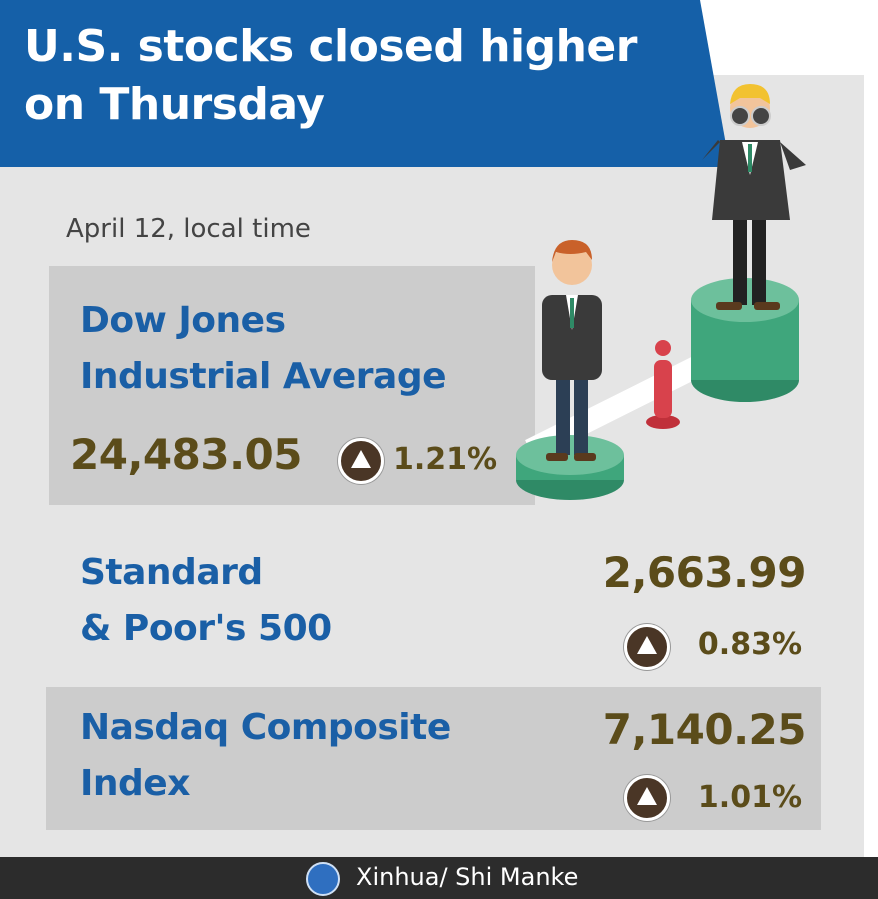 Image resolution: width=878 pixels, height=899 pixels. What do you see at coordinates (330, 46) in the screenshot?
I see `title-line-1: U.S. stocks closed higher` at bounding box center [330, 46].